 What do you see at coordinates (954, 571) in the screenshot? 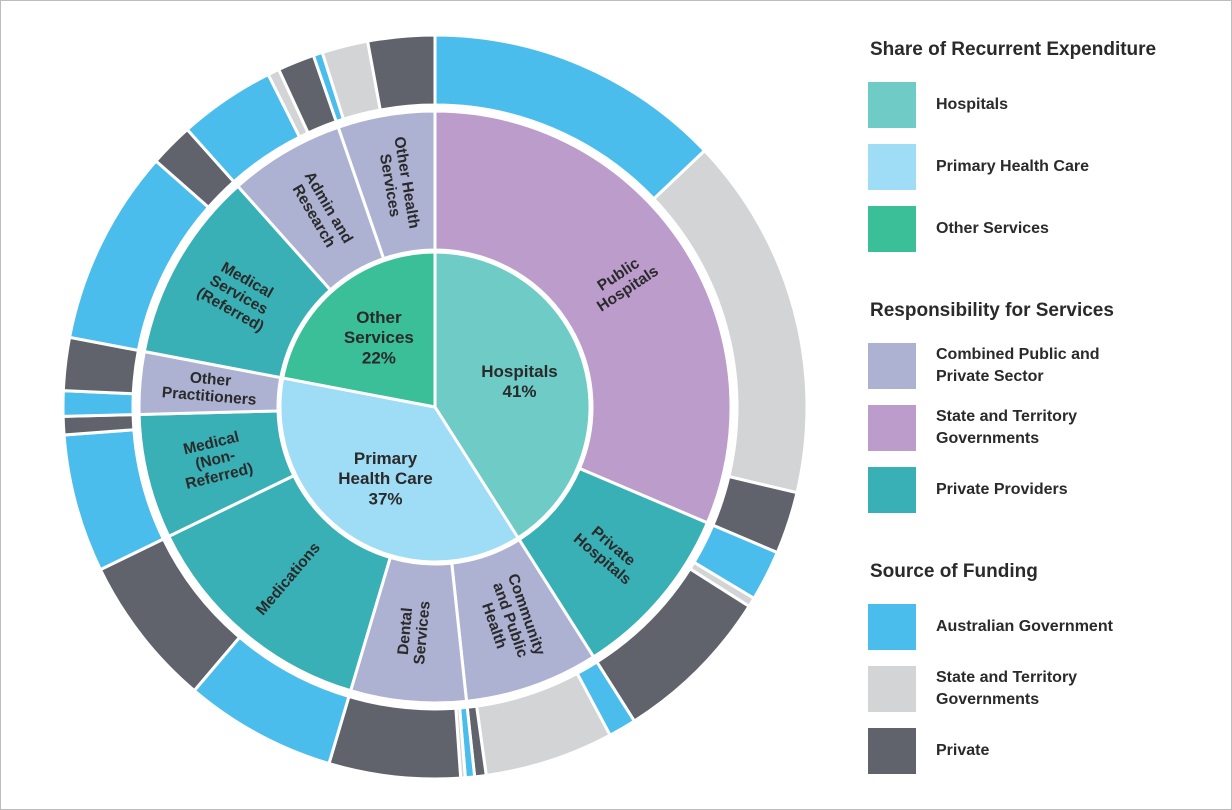
I see `legend-title: Source of Funding` at bounding box center [954, 571].